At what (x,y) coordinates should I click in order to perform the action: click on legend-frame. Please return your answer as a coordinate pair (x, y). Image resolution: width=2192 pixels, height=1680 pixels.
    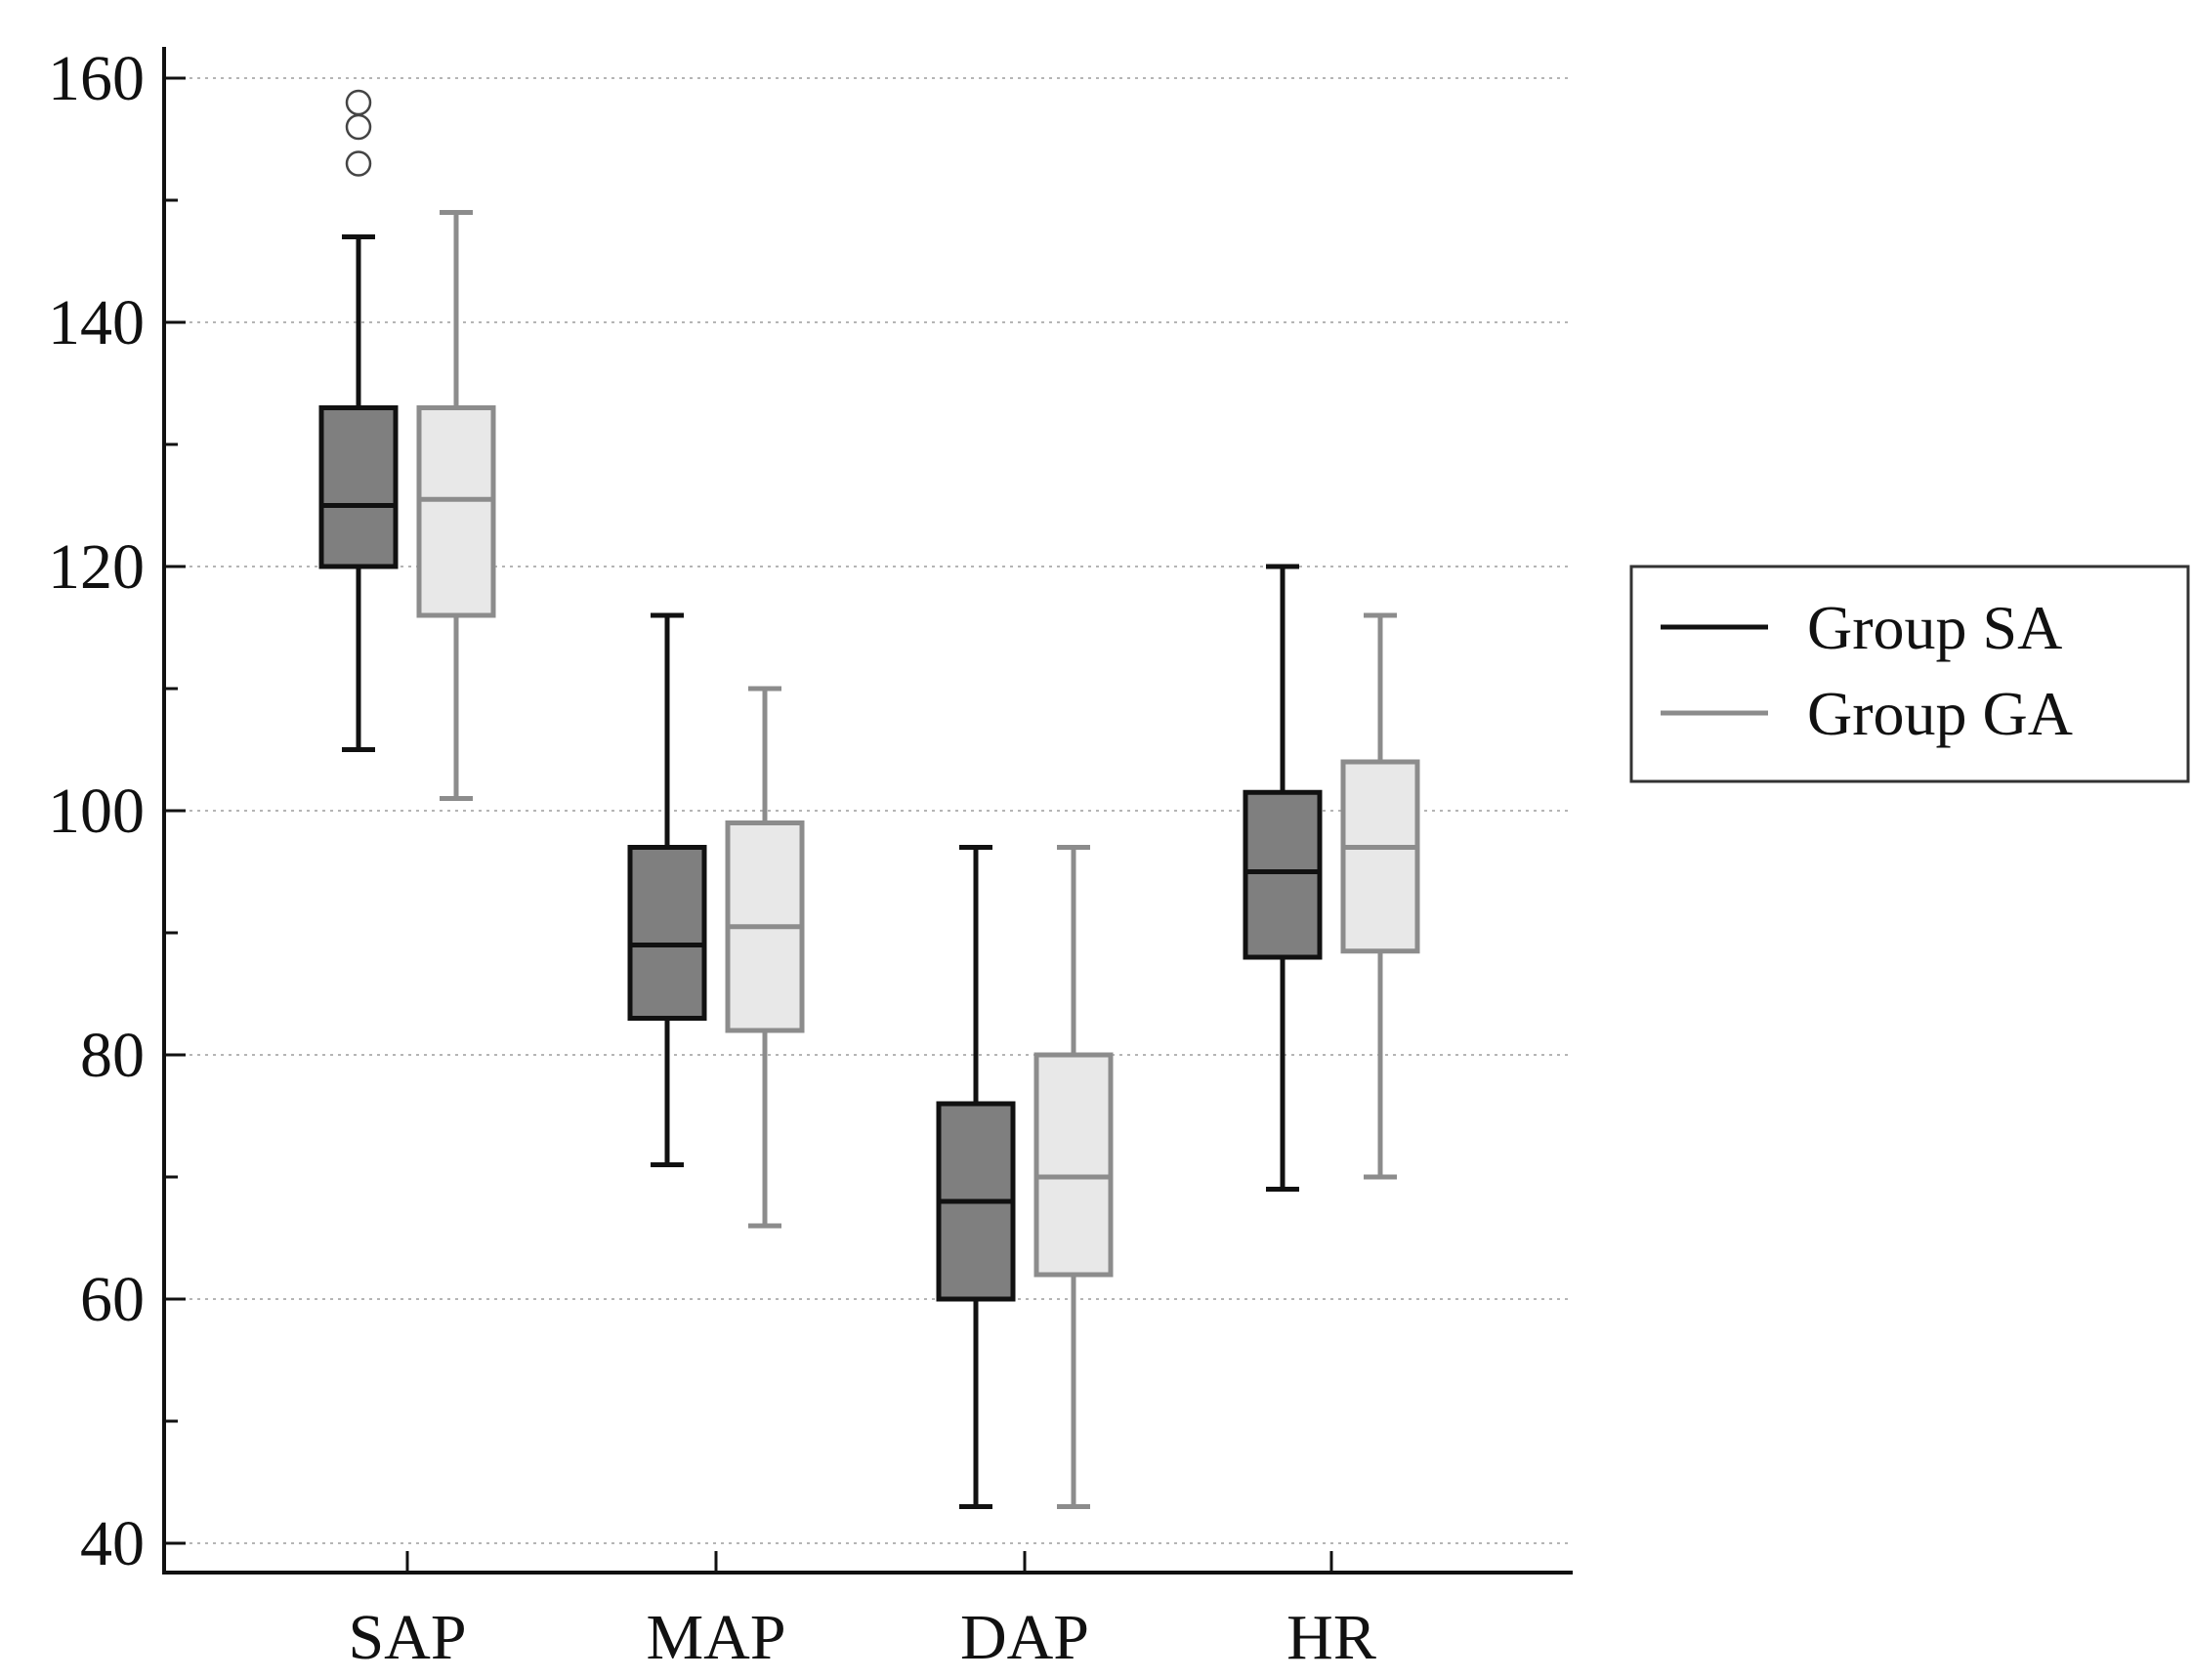
    Looking at the image, I should click on (1909, 674).